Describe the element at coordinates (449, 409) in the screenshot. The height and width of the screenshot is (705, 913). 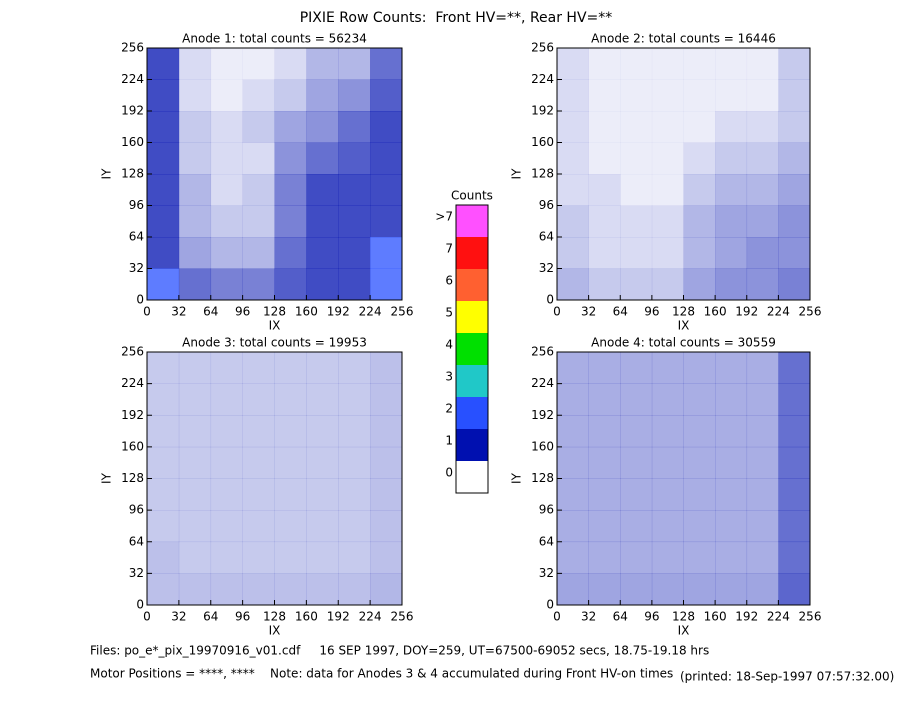
I see `colorbar-label: 2` at that location.